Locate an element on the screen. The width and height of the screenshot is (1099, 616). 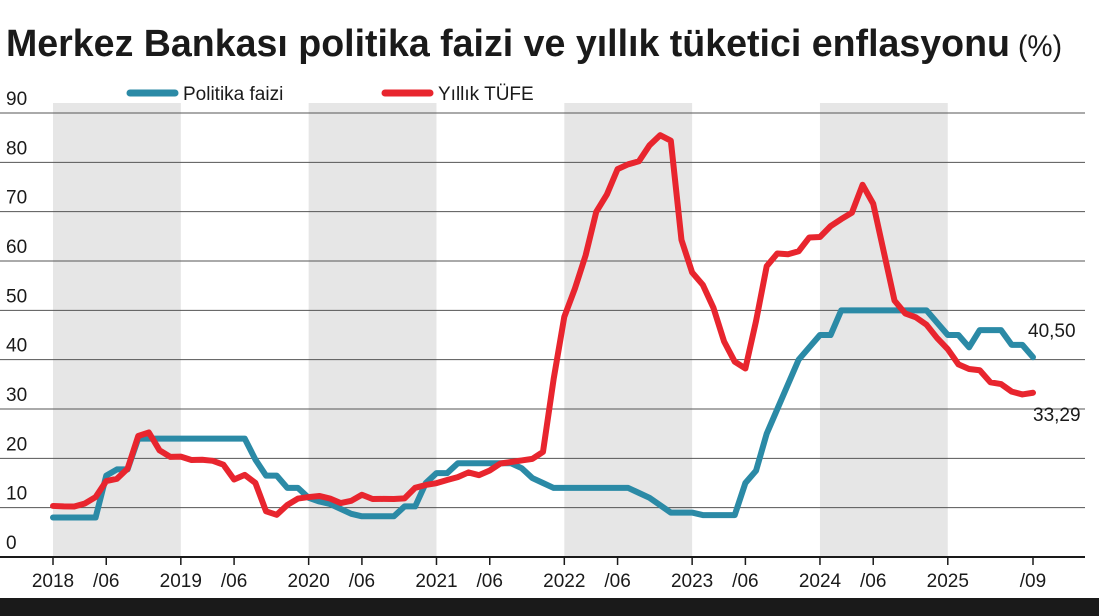
y-tick-label: 70 is located at coordinates (16, 198).